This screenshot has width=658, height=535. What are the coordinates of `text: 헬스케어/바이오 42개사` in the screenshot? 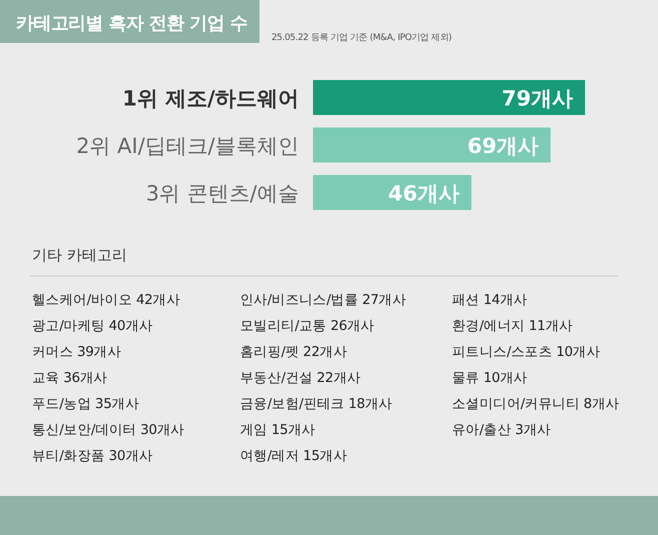 It's located at (106, 300).